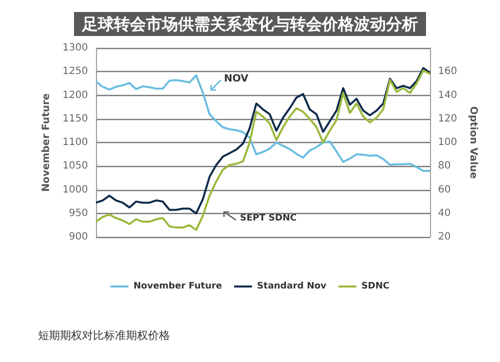 This screenshot has height=362, width=500. What do you see at coordinates (292, 287) in the screenshot?
I see `legend-label: Standard Nov` at bounding box center [292, 287].